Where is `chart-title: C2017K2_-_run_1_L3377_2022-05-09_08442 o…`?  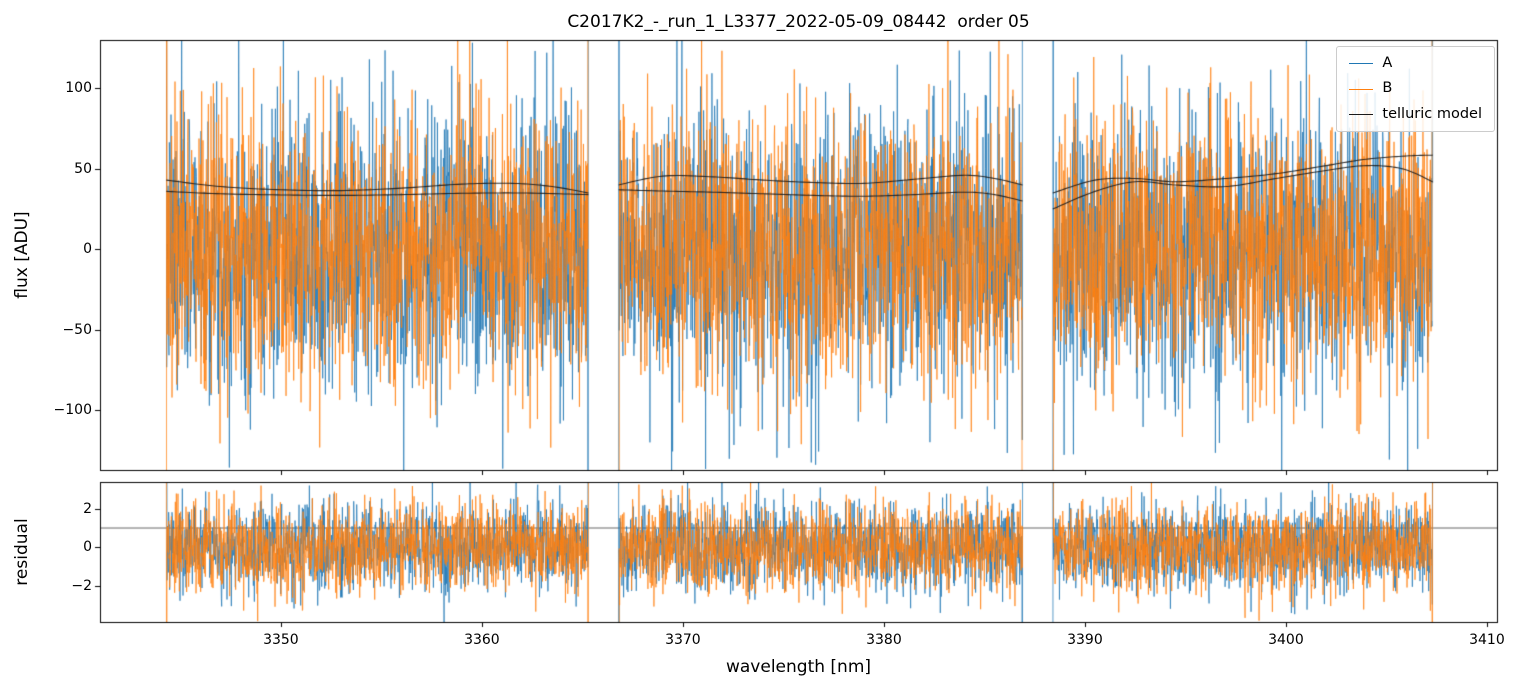 chart-title: C2017K2_-_run_1_L3377_2022-05-09_08442 o… is located at coordinates (798, 22).